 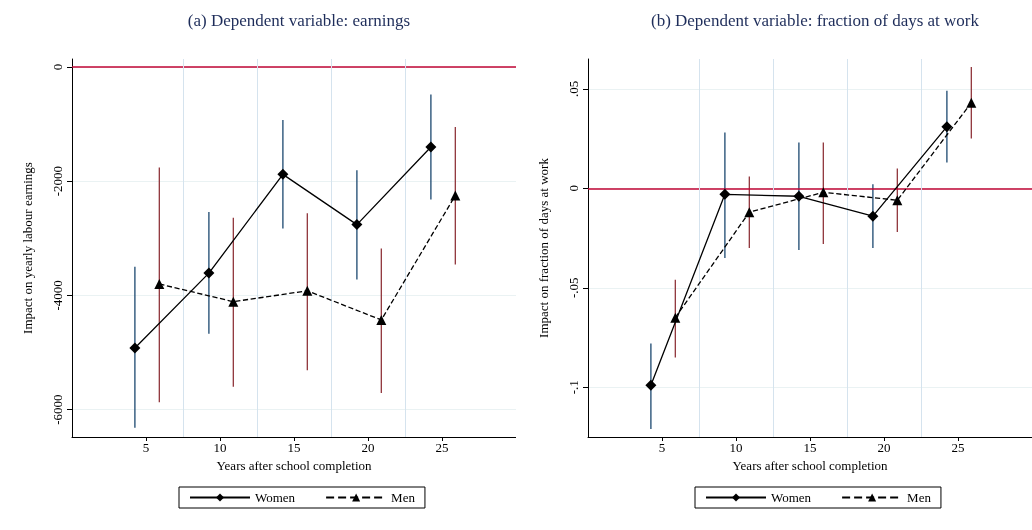 I want to click on y-tick-label: -2000, so click(x=57, y=181).